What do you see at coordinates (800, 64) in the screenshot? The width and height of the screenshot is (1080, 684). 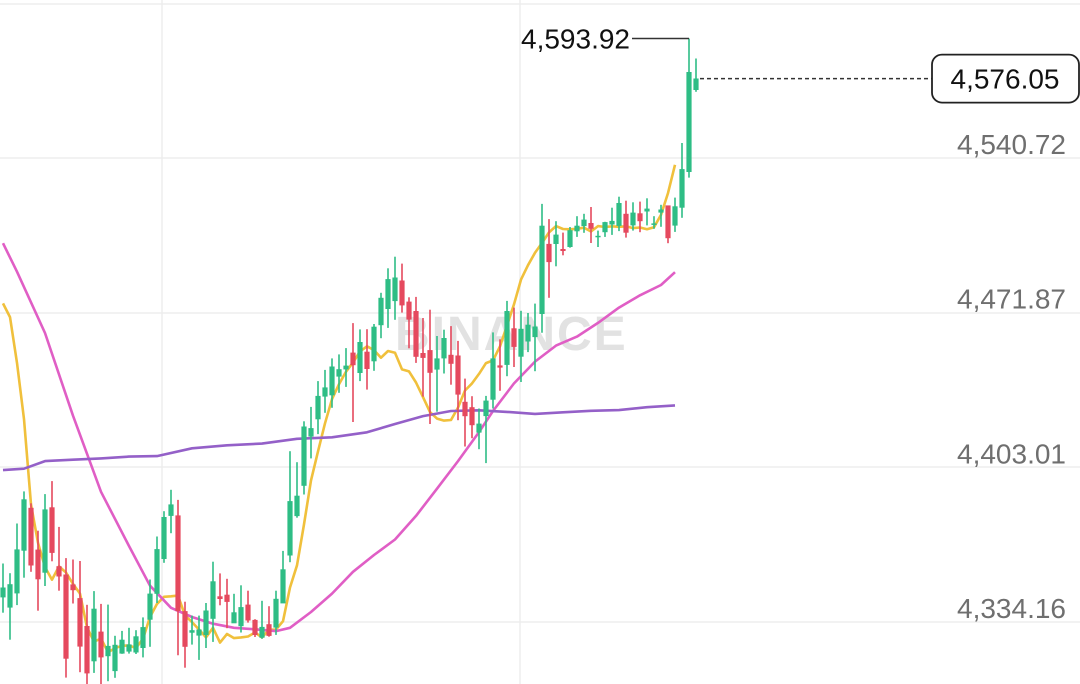 I see `price-markers: 4,576.05 4,593.92` at bounding box center [800, 64].